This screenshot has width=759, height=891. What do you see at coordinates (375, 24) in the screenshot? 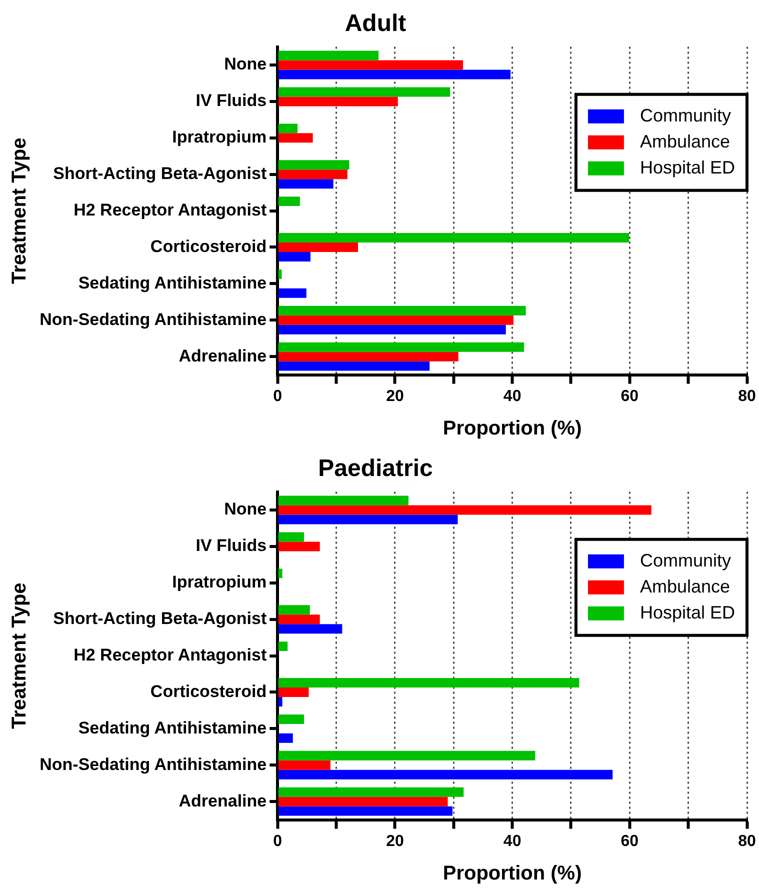
I see `chart-title: Adult` at bounding box center [375, 24].